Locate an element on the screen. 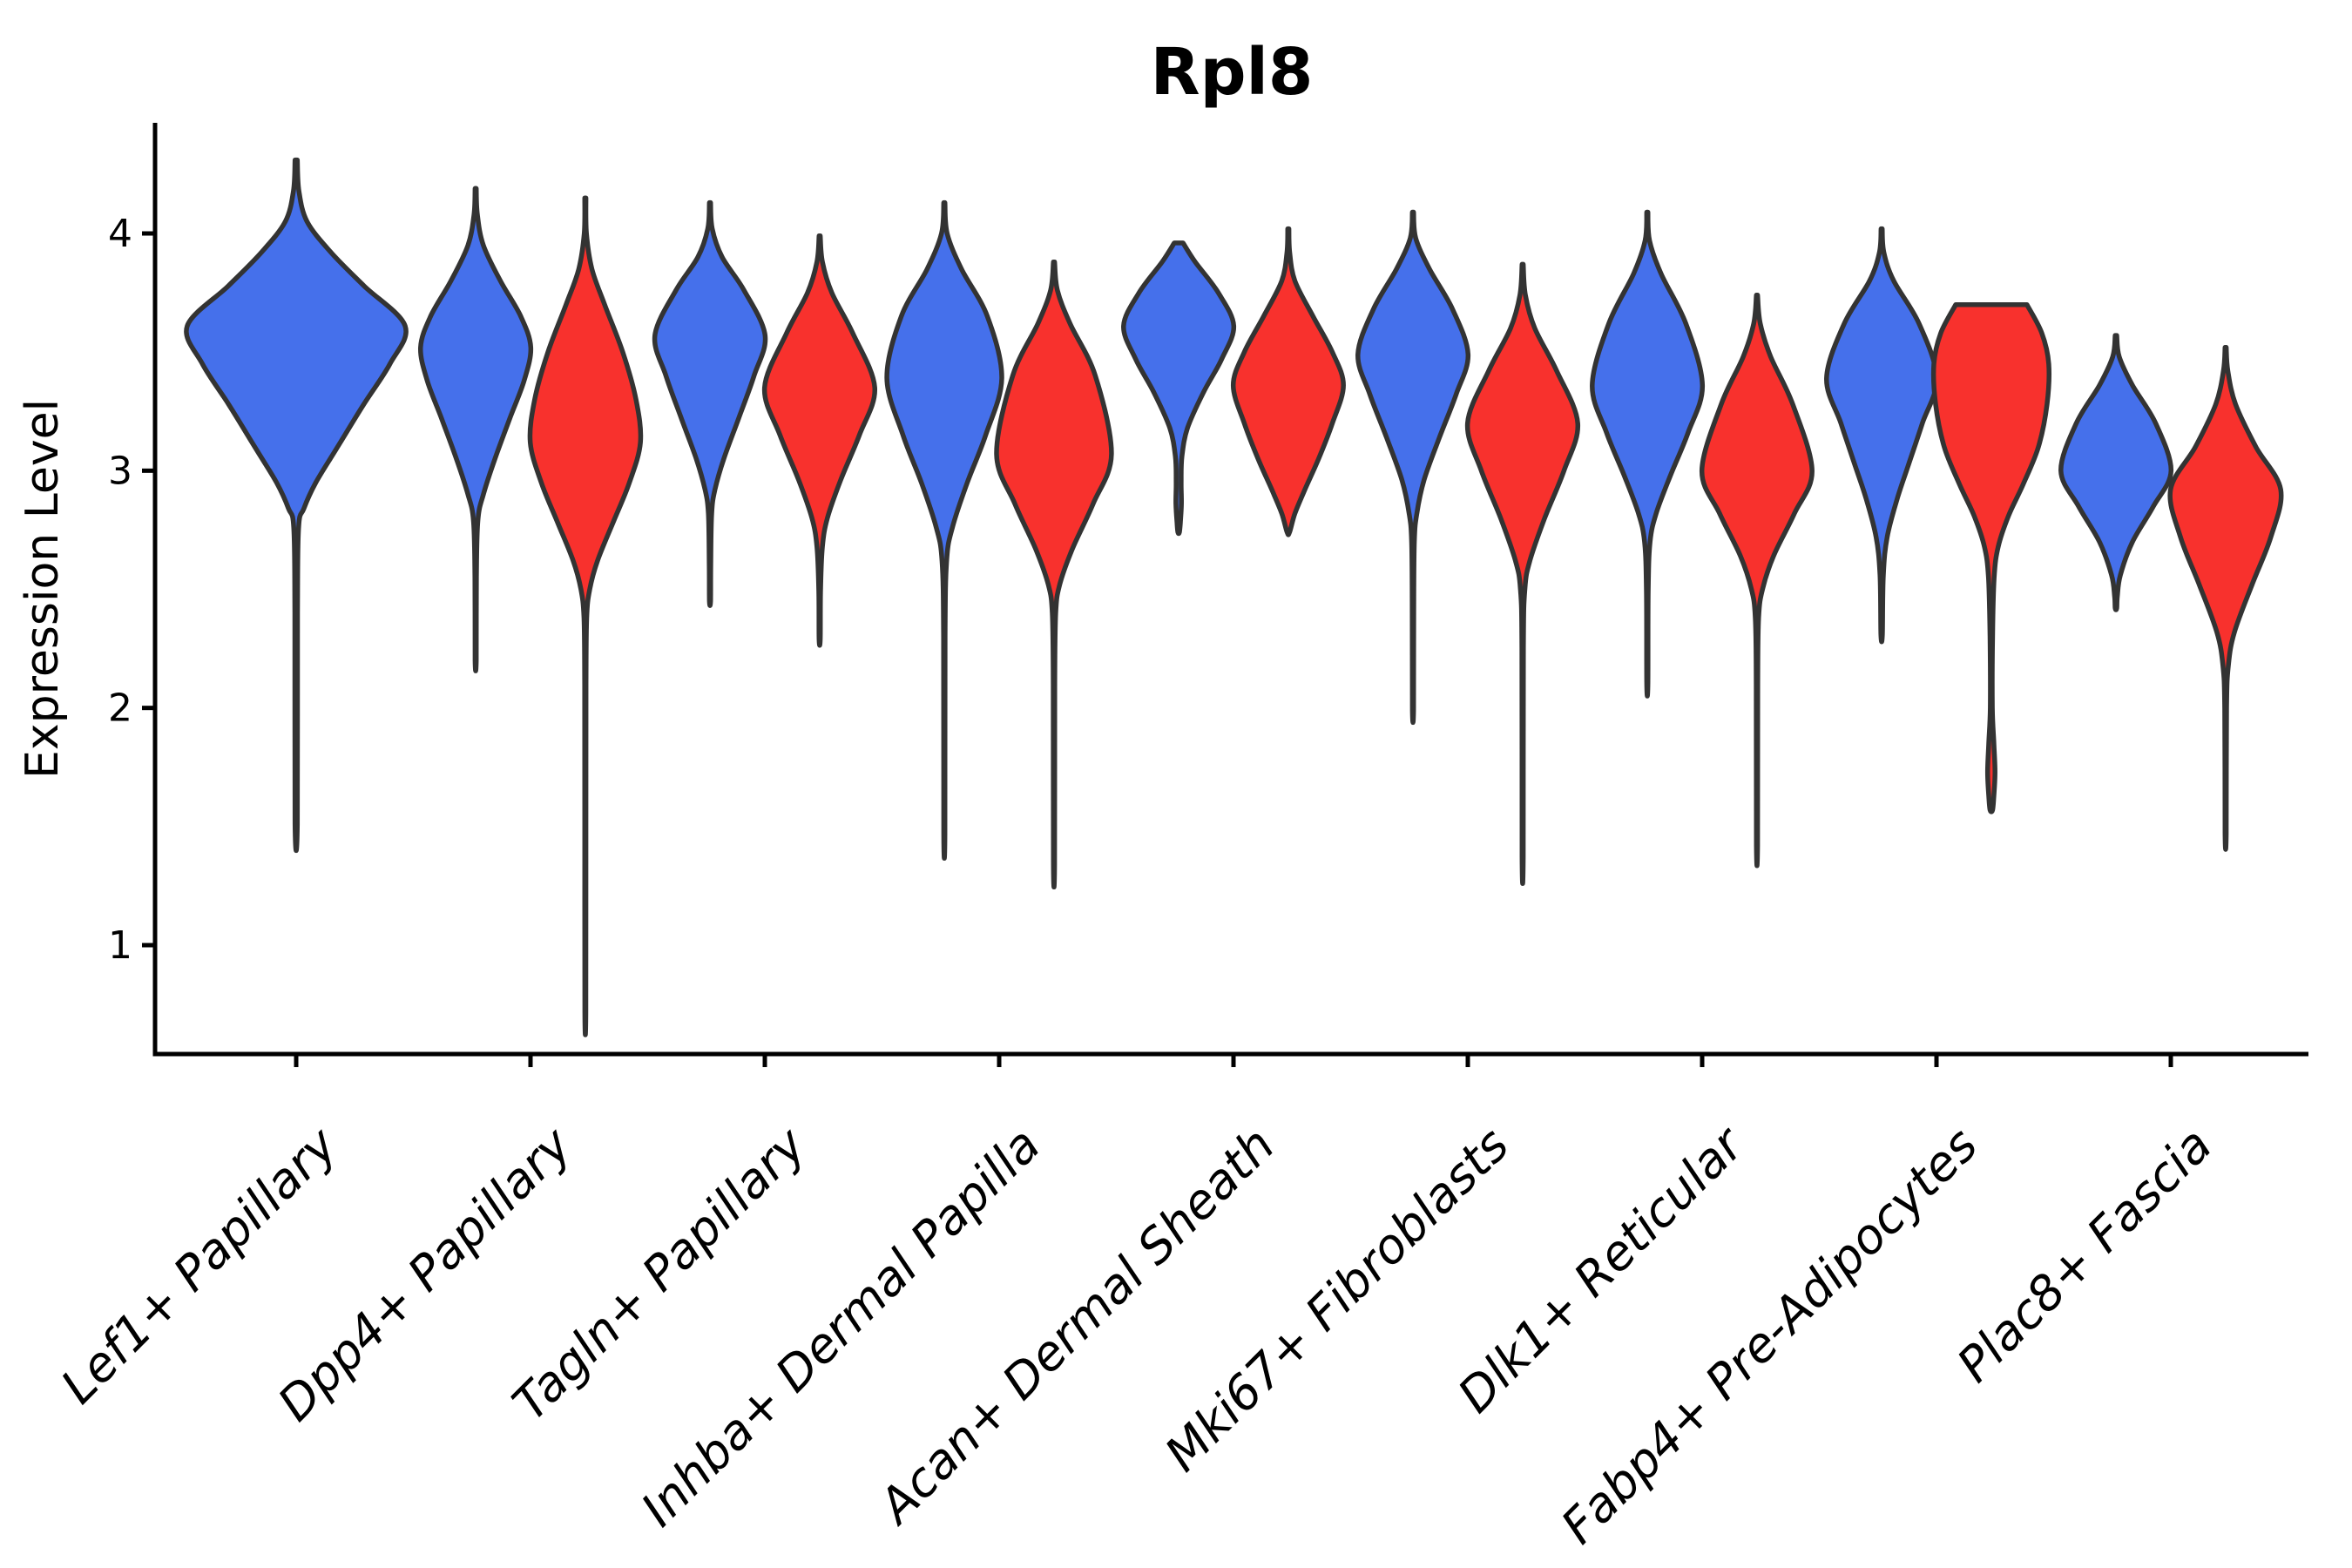 Image resolution: width=2352 pixels, height=1568 pixels. chart-title: Rpl8 is located at coordinates (1232, 72).